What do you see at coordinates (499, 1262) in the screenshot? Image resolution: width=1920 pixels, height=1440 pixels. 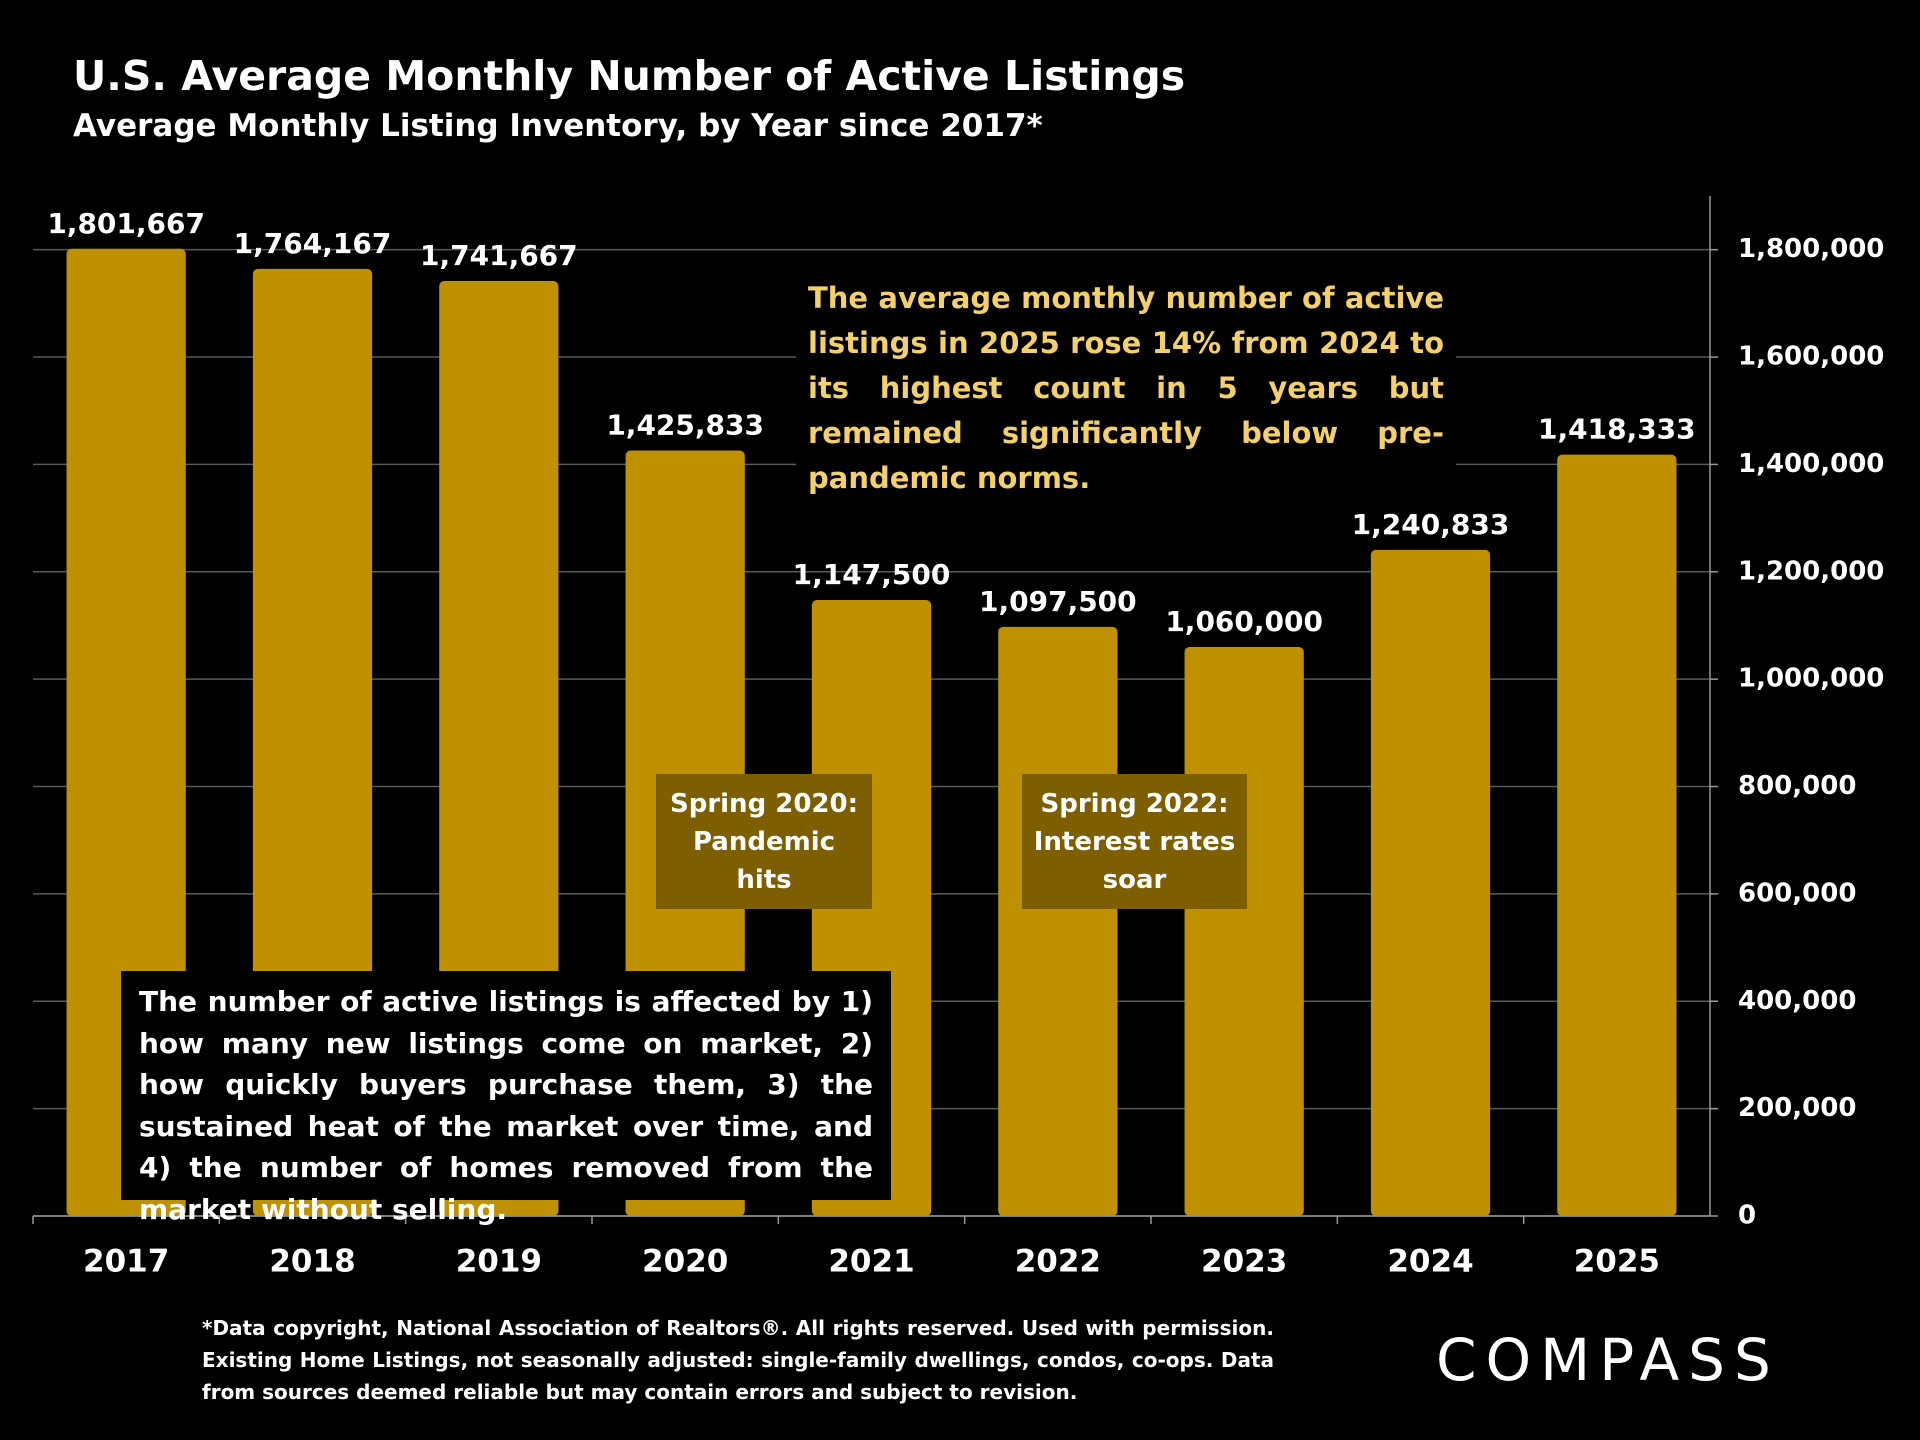 I see `x-tick-label: 2019` at bounding box center [499, 1262].